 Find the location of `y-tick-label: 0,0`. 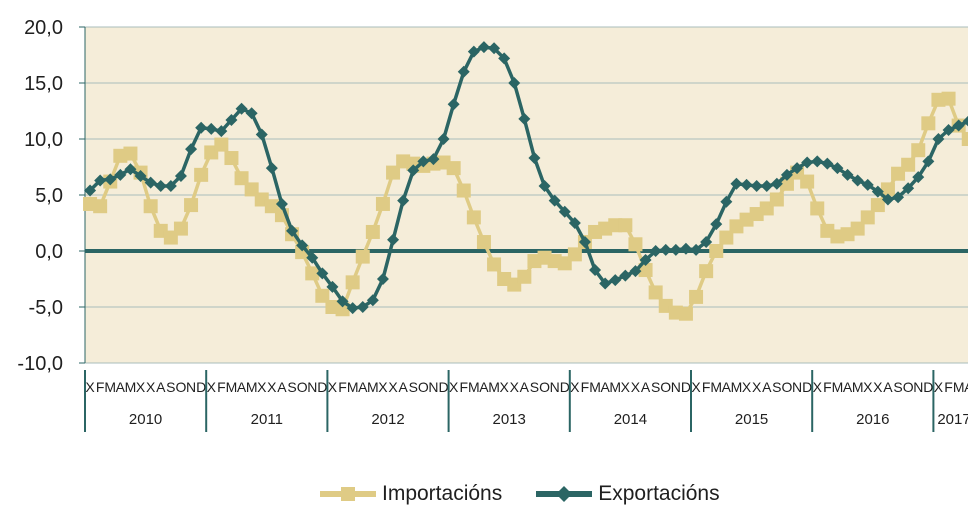

y-tick-label: 0,0 is located at coordinates (49, 252).